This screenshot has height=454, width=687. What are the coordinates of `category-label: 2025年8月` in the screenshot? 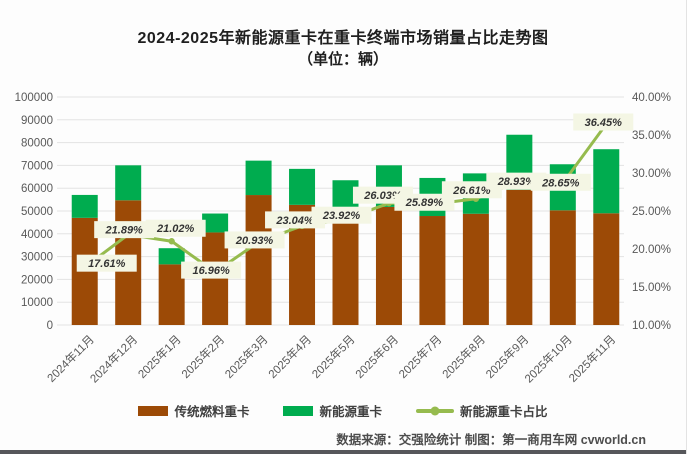 It's located at (463, 356).